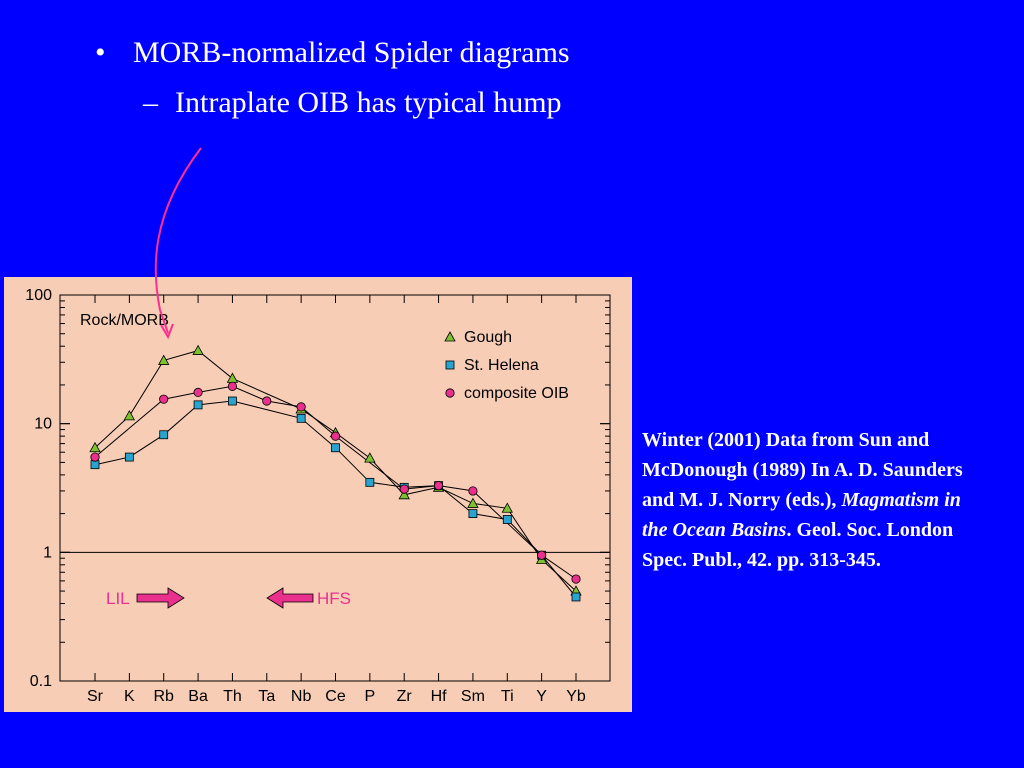 This screenshot has height=768, width=1024. Describe the element at coordinates (368, 102) in the screenshot. I see `sub-bullet-text: Intraplate OIB has typical hump` at that location.